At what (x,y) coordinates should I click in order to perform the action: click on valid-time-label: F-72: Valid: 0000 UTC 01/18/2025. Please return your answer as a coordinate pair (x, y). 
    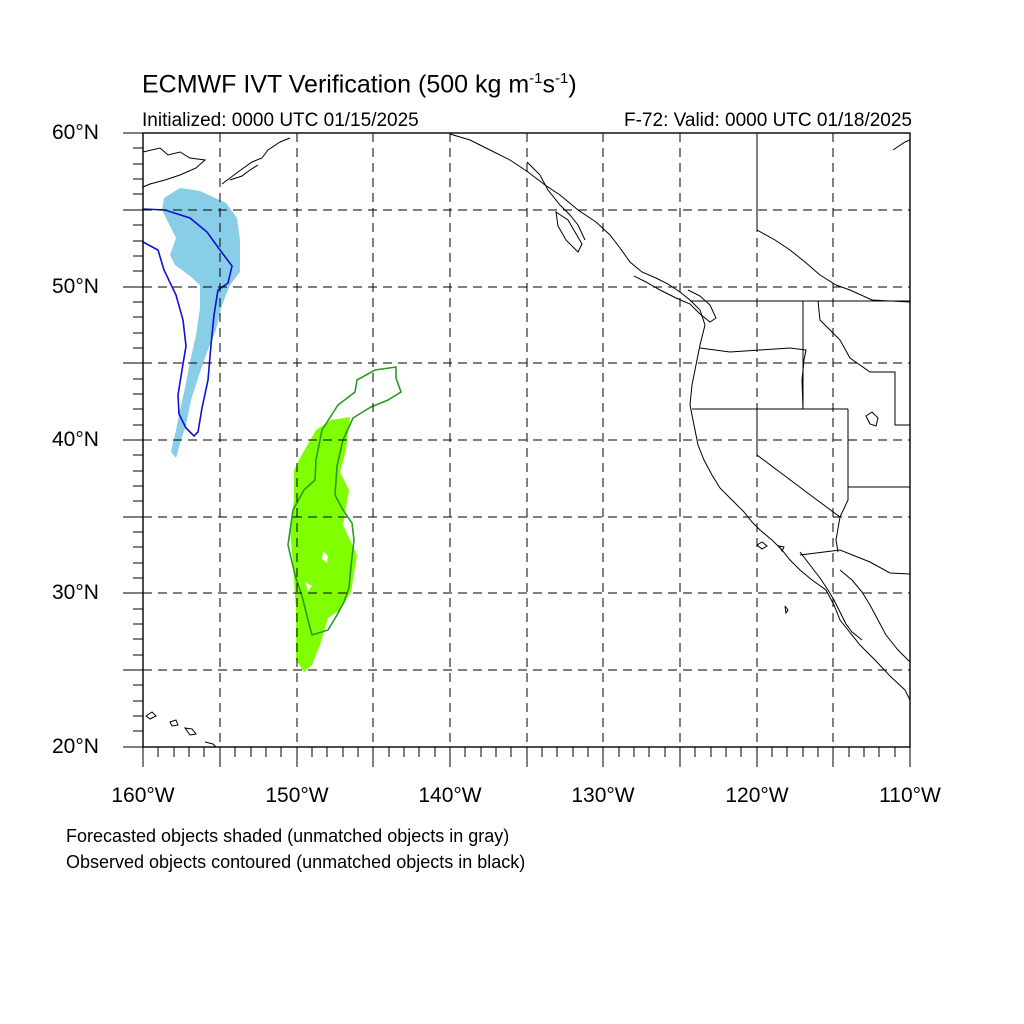
    Looking at the image, I should click on (768, 120).